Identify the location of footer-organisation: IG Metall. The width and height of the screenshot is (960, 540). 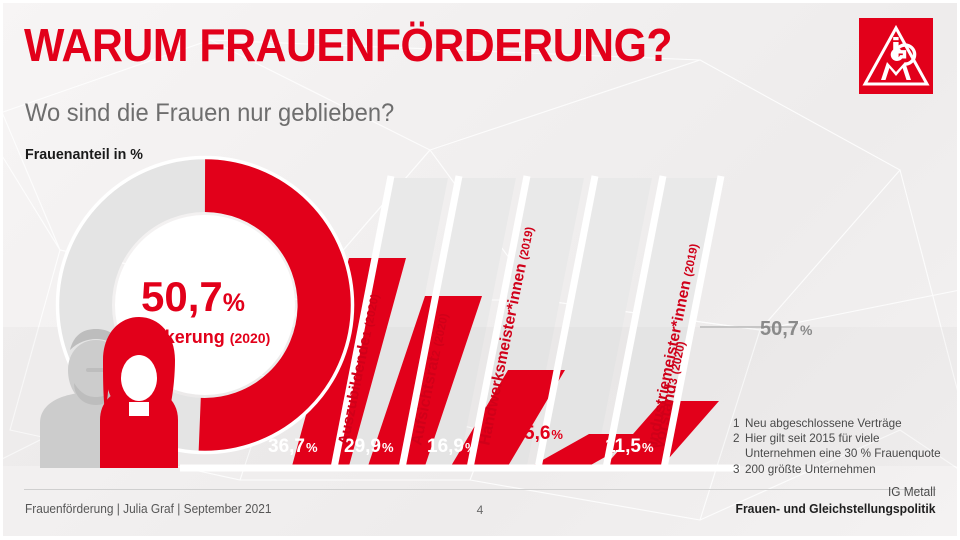
(911, 492).